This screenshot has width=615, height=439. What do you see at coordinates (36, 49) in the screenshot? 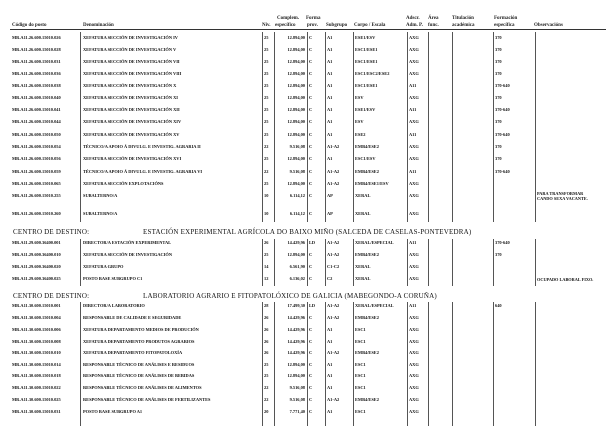
I see `cell-code: MR.A11.26.600.15010.028` at bounding box center [36, 49].